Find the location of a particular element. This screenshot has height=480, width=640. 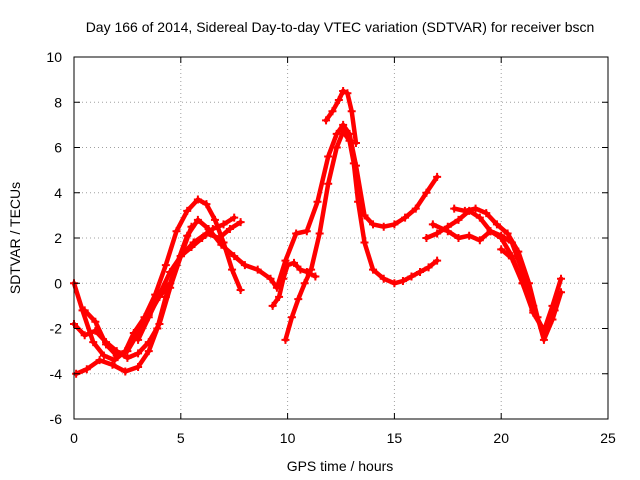

y-axis-label: SDTVAR / TECUs is located at coordinates (15, 238).